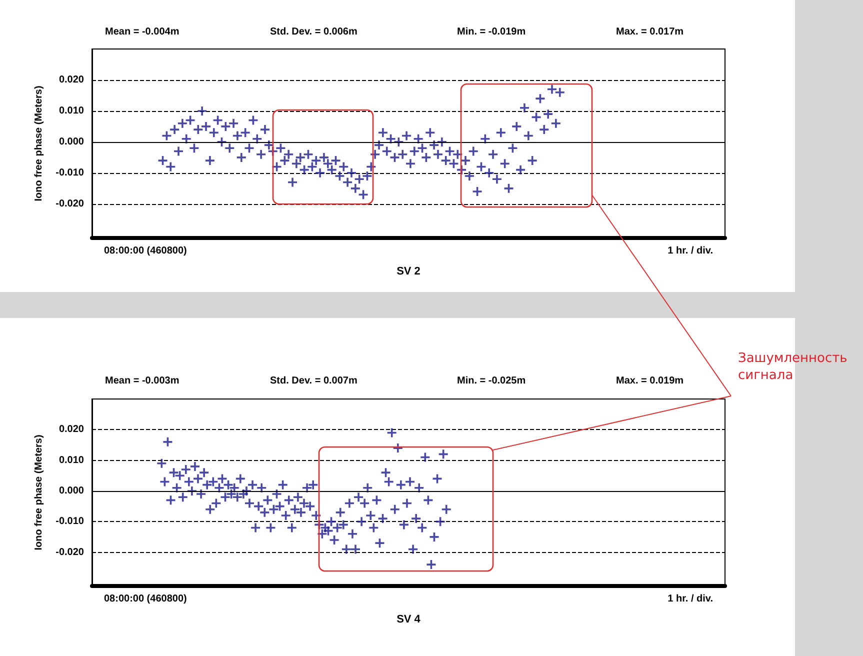 The image size is (863, 656). What do you see at coordinates (650, 32) in the screenshot?
I see `text: Max. = 0.017m` at bounding box center [650, 32].